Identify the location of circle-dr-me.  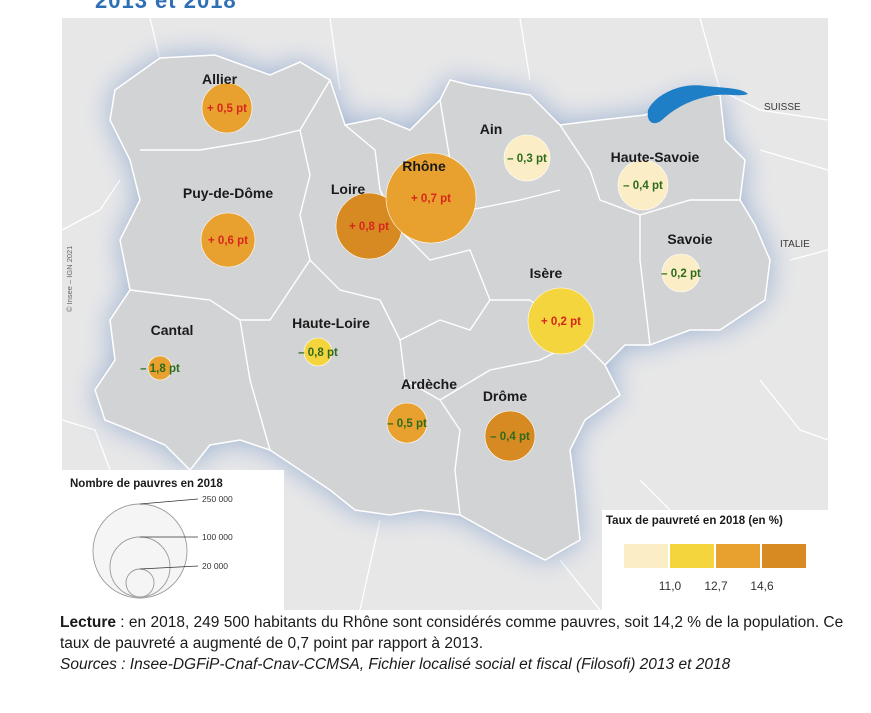
(510, 436).